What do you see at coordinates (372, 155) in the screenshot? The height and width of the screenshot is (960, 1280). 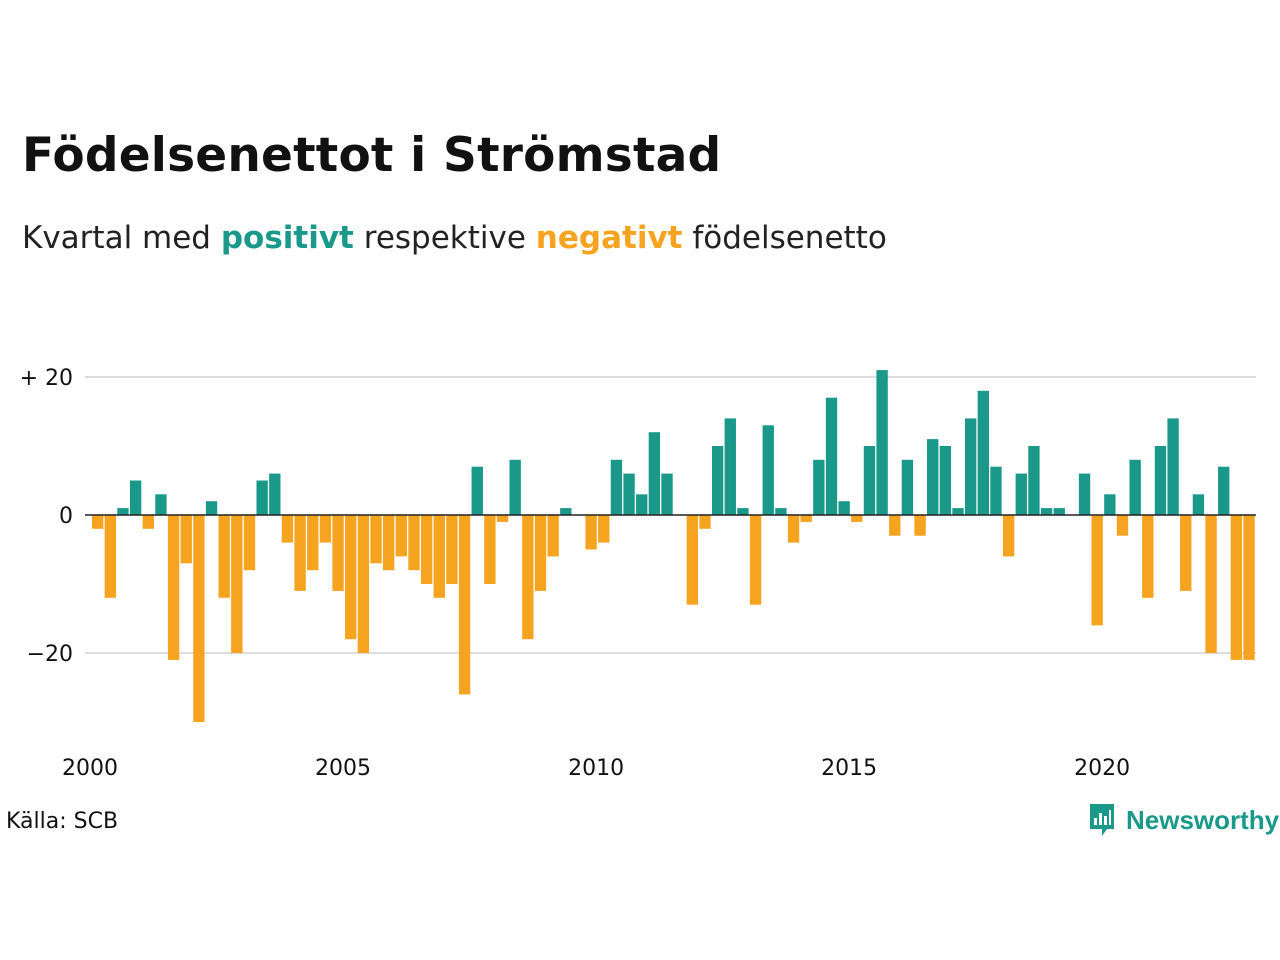 I see `chart-title: Födelsenettot i Strömstad` at bounding box center [372, 155].